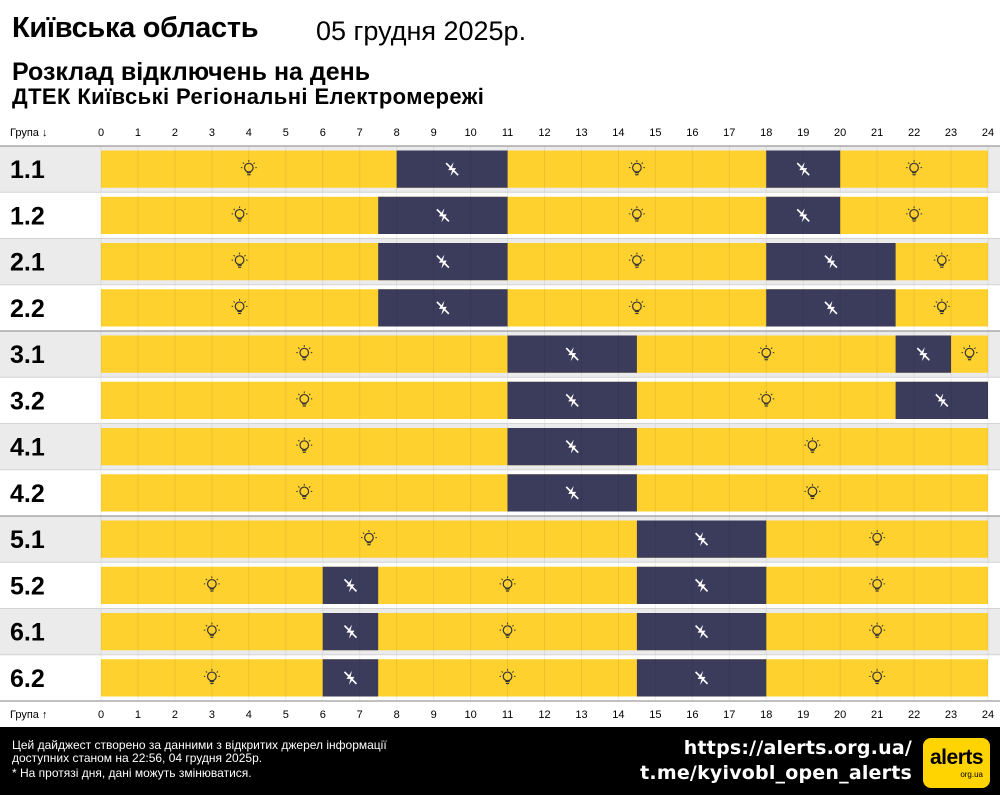 The height and width of the screenshot is (795, 1000). What do you see at coordinates (27, 540) in the screenshot?
I see `group-label: 5.1` at bounding box center [27, 540].